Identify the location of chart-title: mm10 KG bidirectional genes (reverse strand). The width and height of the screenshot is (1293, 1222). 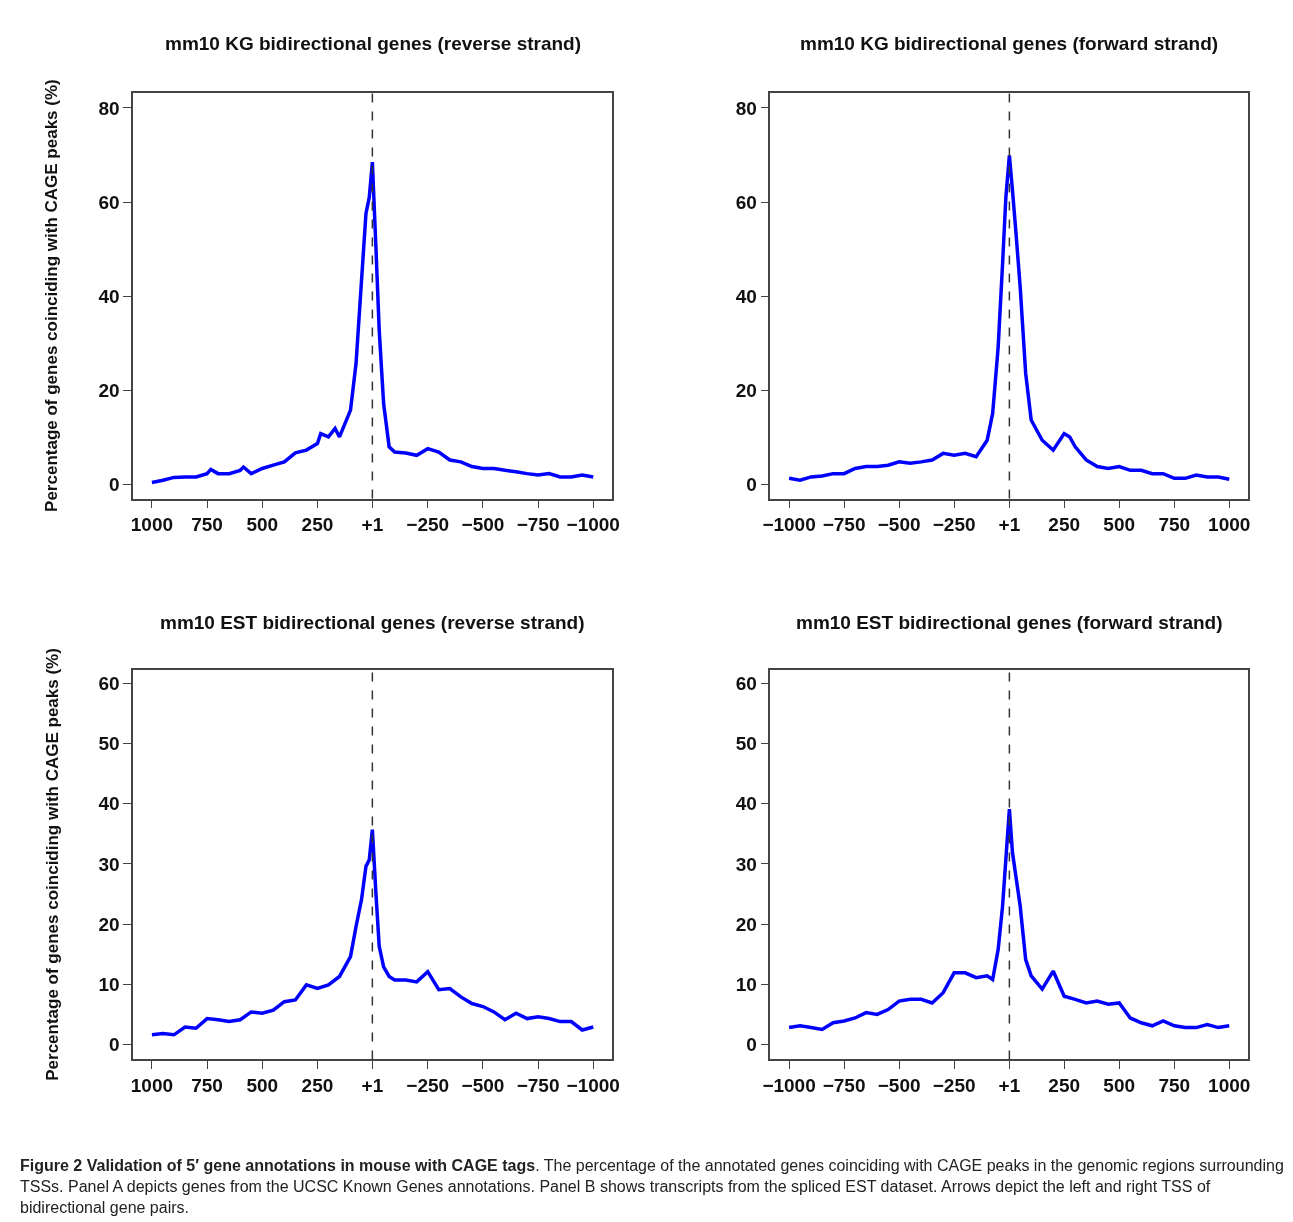
(373, 43).